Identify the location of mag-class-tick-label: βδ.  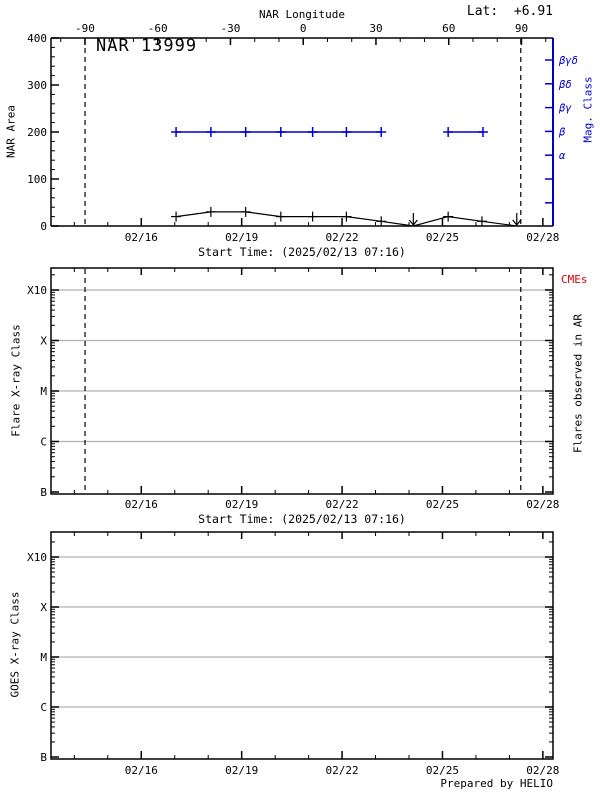
(565, 85).